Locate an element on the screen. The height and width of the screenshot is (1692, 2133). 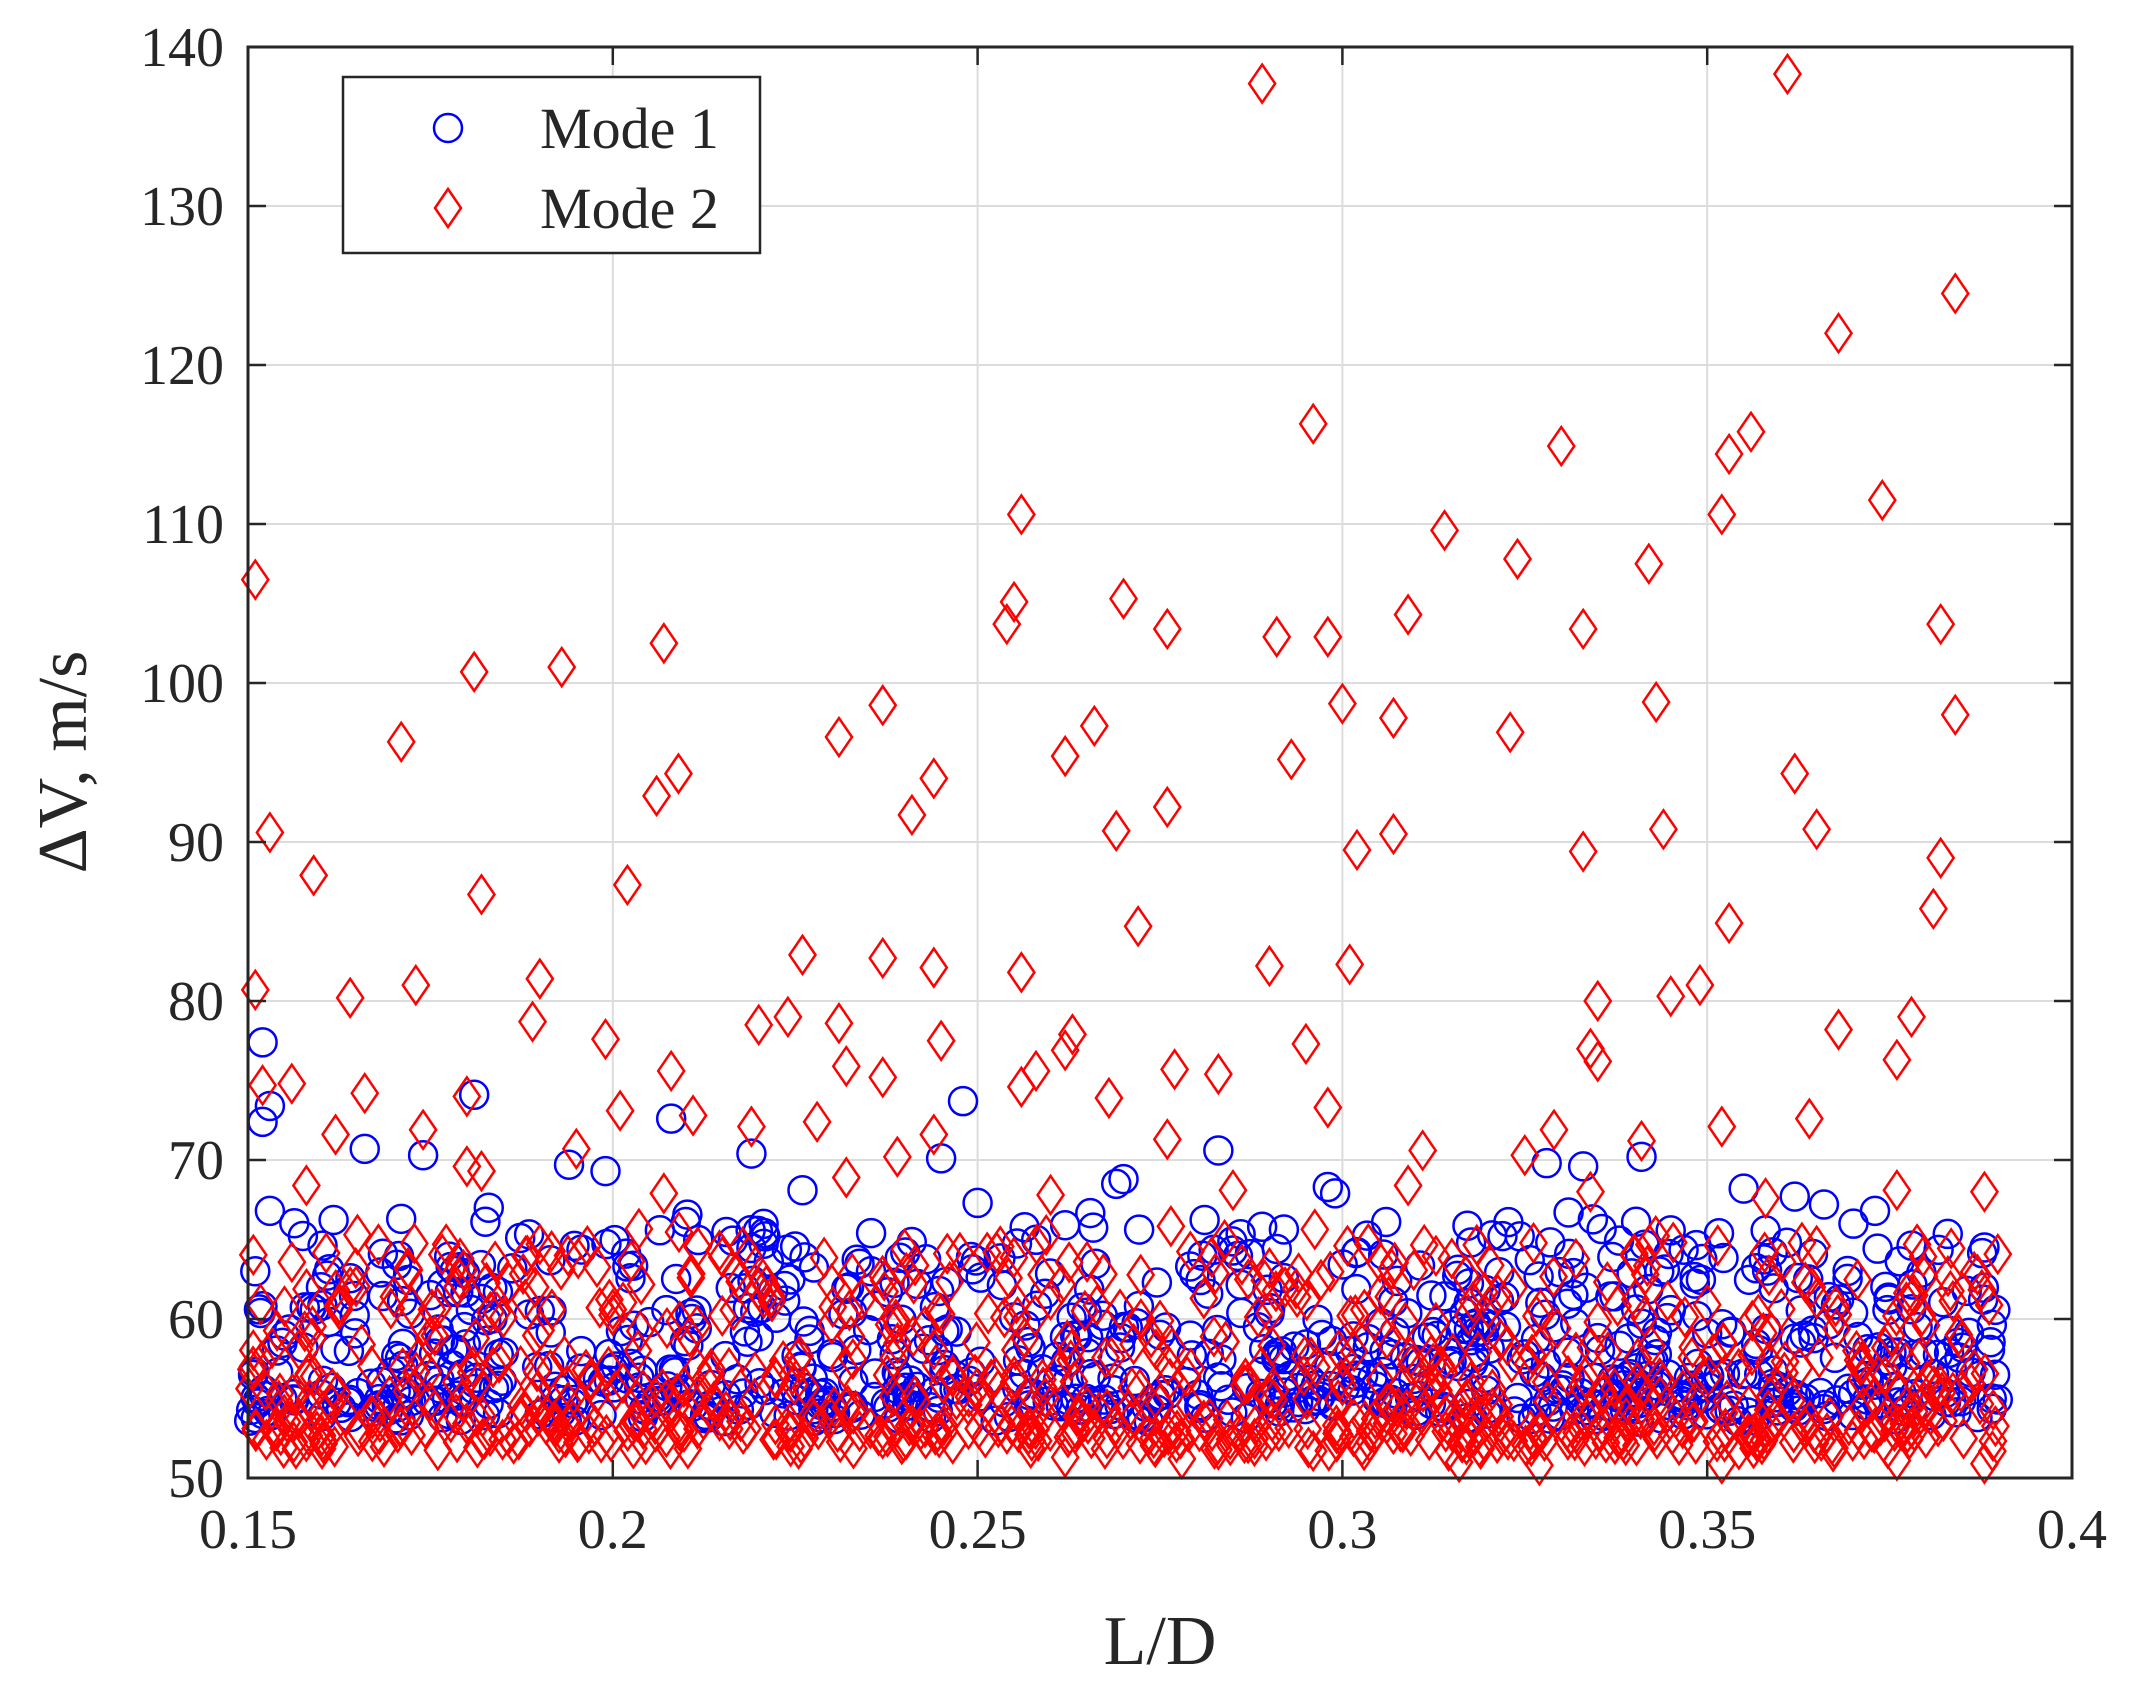
y-tick-label: 140 is located at coordinates (182, 48).